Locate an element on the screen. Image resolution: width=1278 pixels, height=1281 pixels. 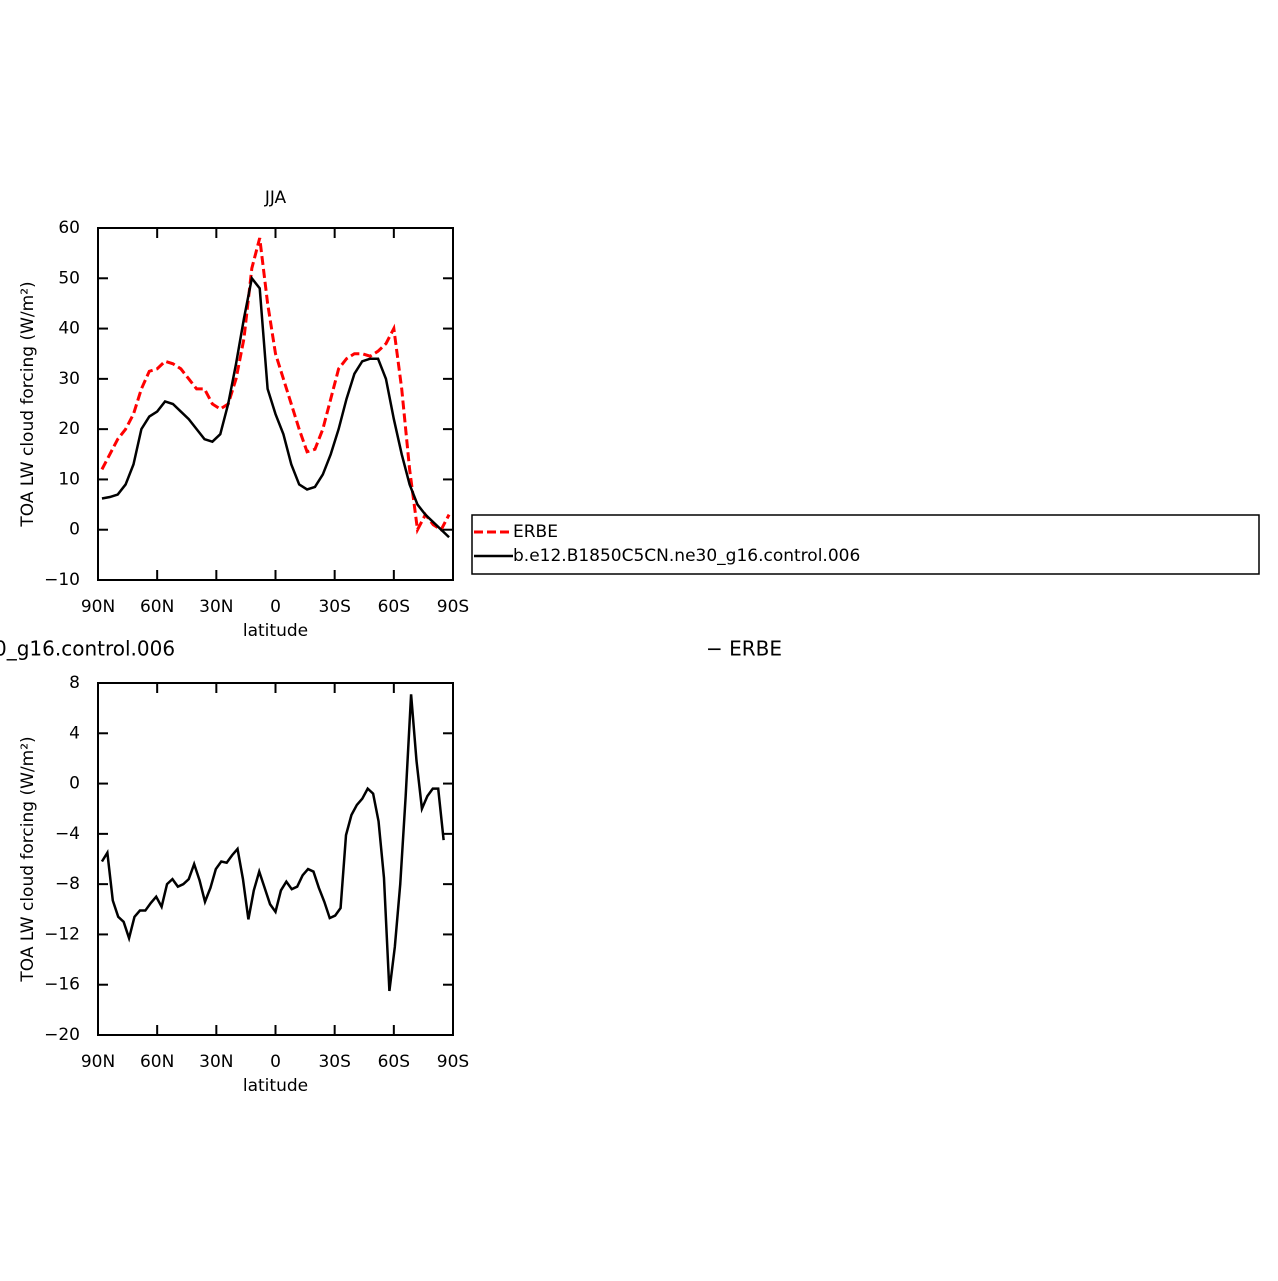
y-tick-label: −8 is located at coordinates (67, 884).